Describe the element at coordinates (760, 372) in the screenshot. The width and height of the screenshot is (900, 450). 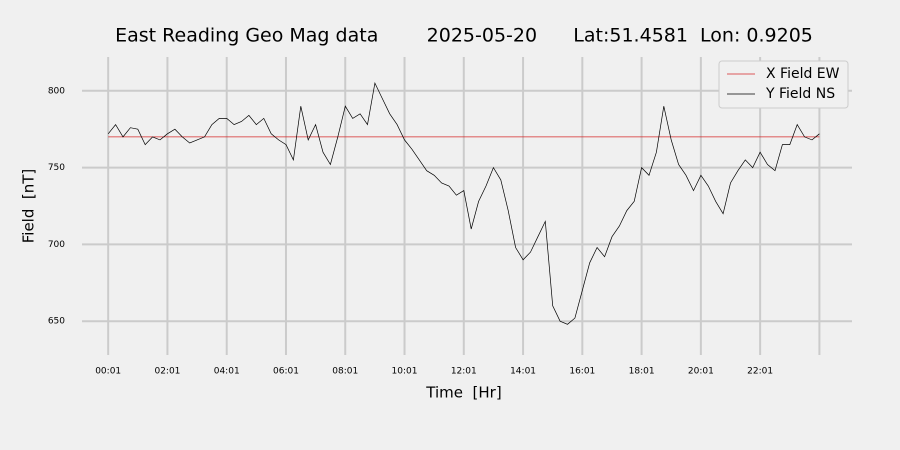
I see `x-tick-label: 22:01` at that location.